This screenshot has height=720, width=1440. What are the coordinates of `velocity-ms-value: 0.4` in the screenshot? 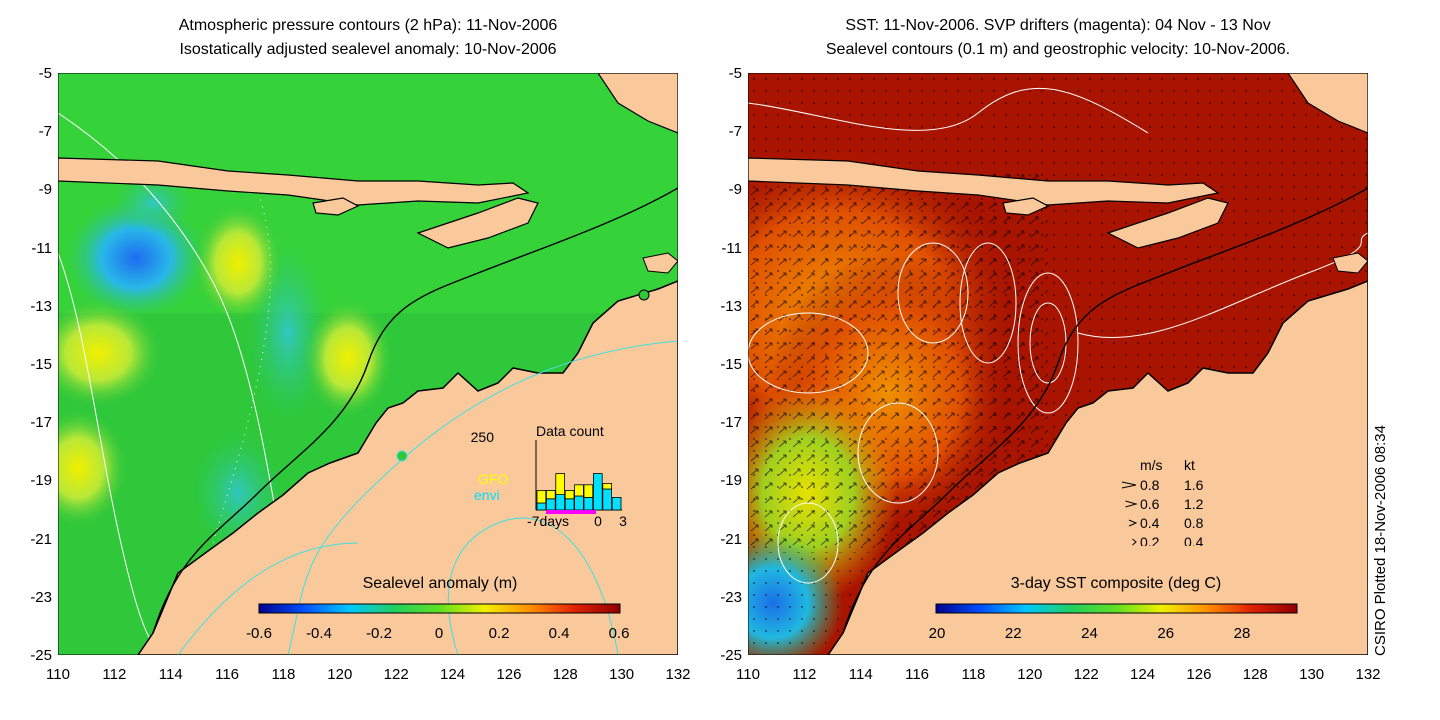 It's located at (1150, 523).